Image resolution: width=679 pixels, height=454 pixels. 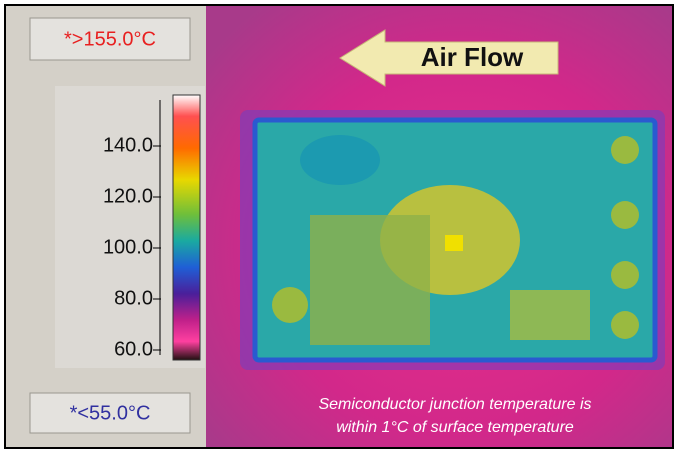 What do you see at coordinates (186, 227) in the screenshot?
I see `colorbar` at bounding box center [186, 227].